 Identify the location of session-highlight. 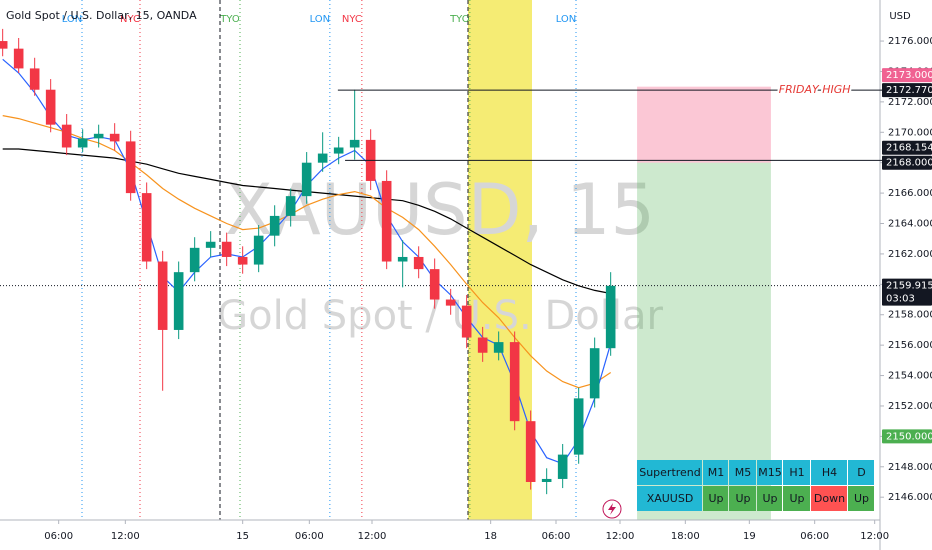
(500, 260).